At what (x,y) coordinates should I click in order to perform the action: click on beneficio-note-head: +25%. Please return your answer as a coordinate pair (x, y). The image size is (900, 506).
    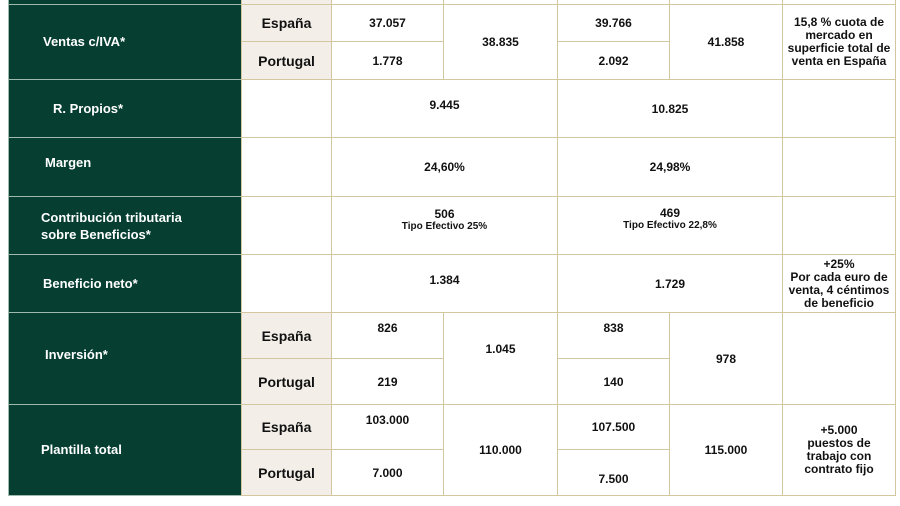
    Looking at the image, I should click on (839, 263).